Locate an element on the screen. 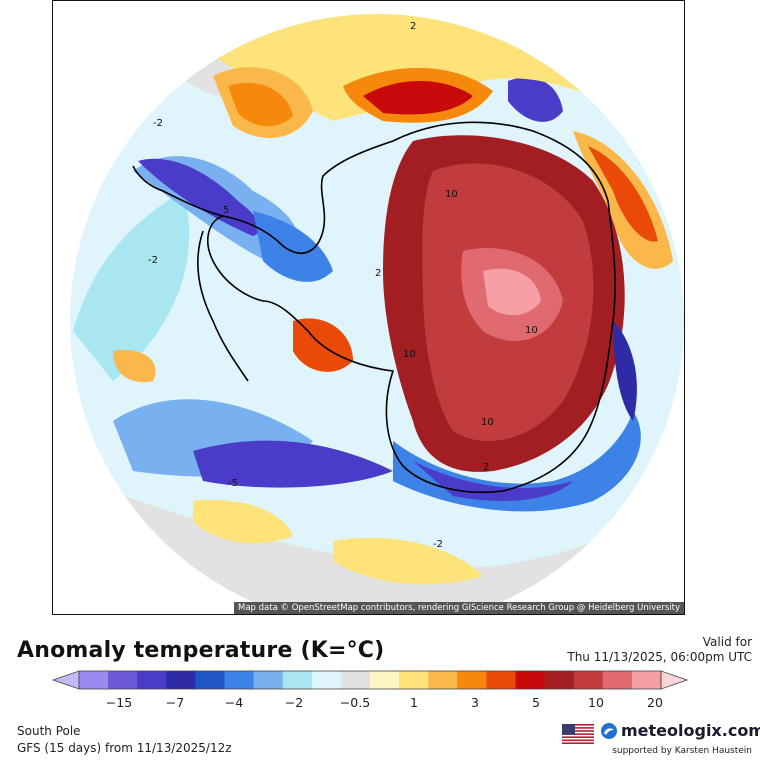 This screenshot has height=760, width=760. us-flag-icon is located at coordinates (578, 734).